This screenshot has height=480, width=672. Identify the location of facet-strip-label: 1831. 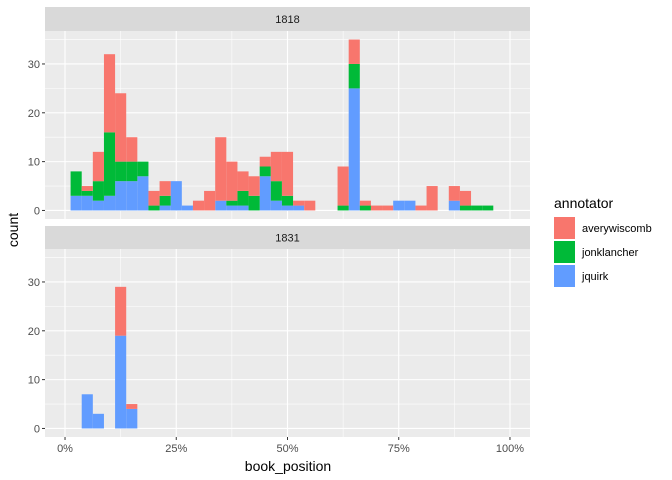
(287, 239).